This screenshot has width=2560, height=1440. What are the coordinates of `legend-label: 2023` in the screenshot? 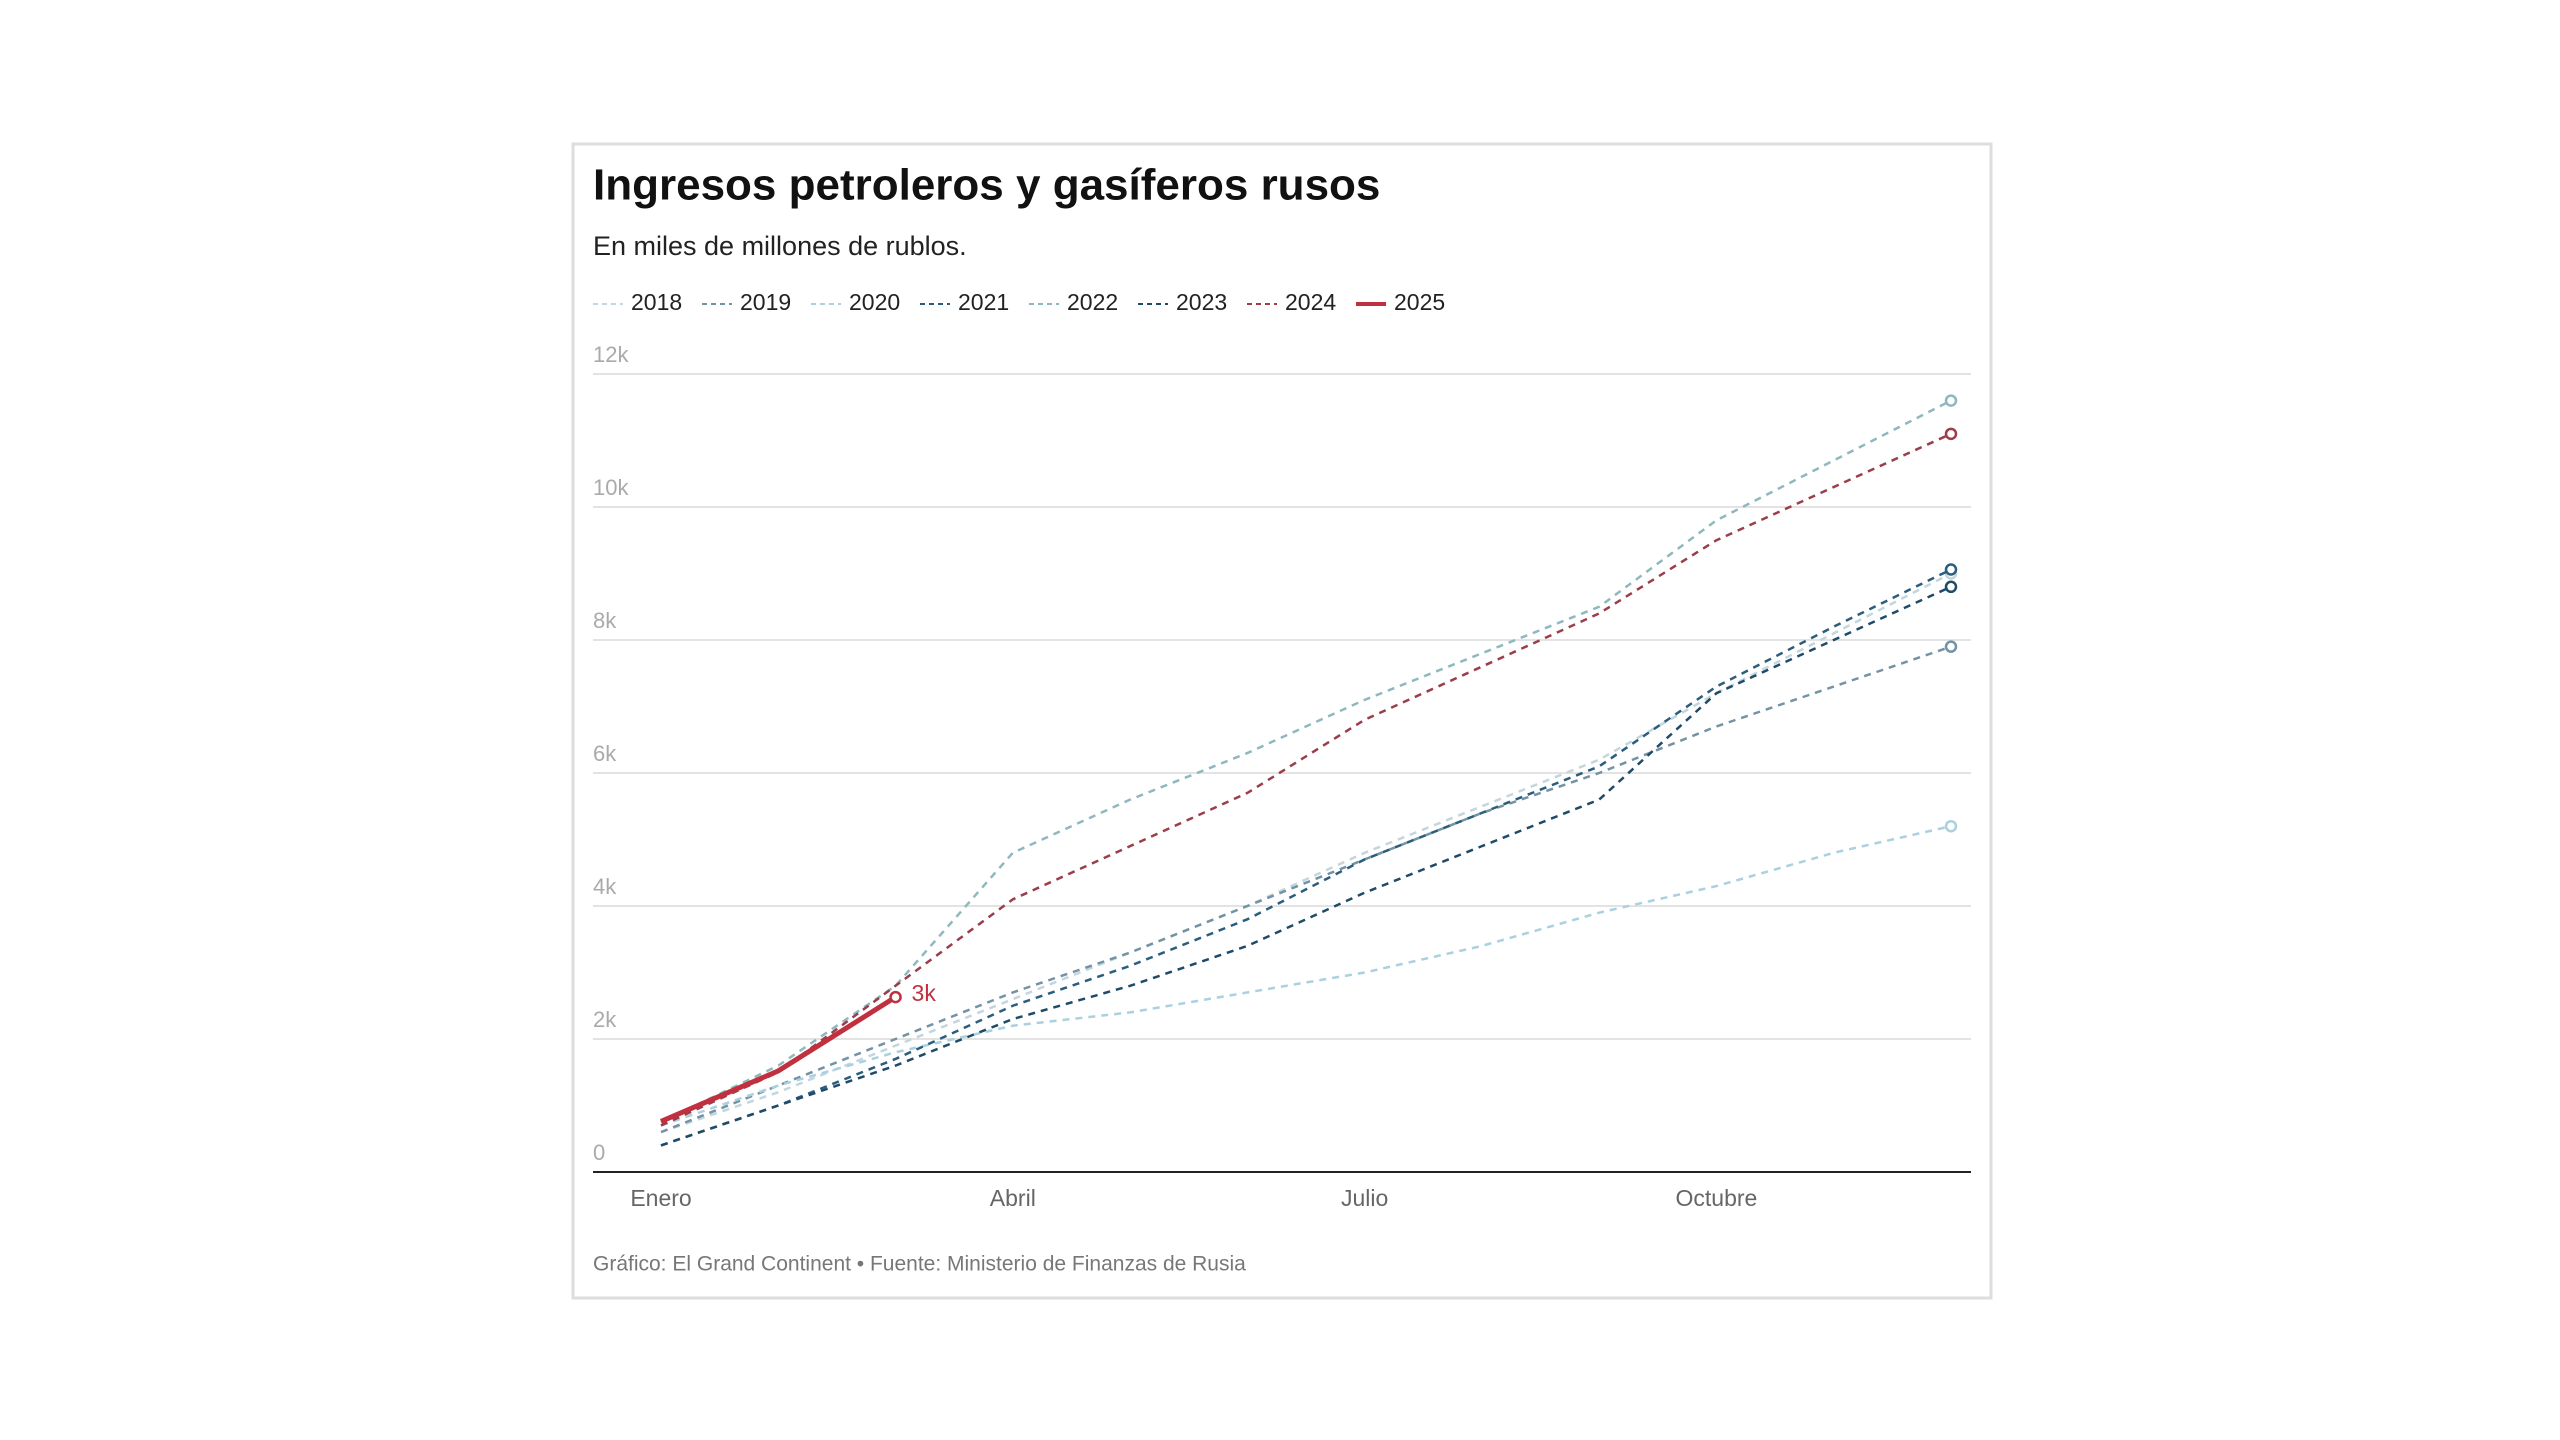 It's located at (1201, 302).